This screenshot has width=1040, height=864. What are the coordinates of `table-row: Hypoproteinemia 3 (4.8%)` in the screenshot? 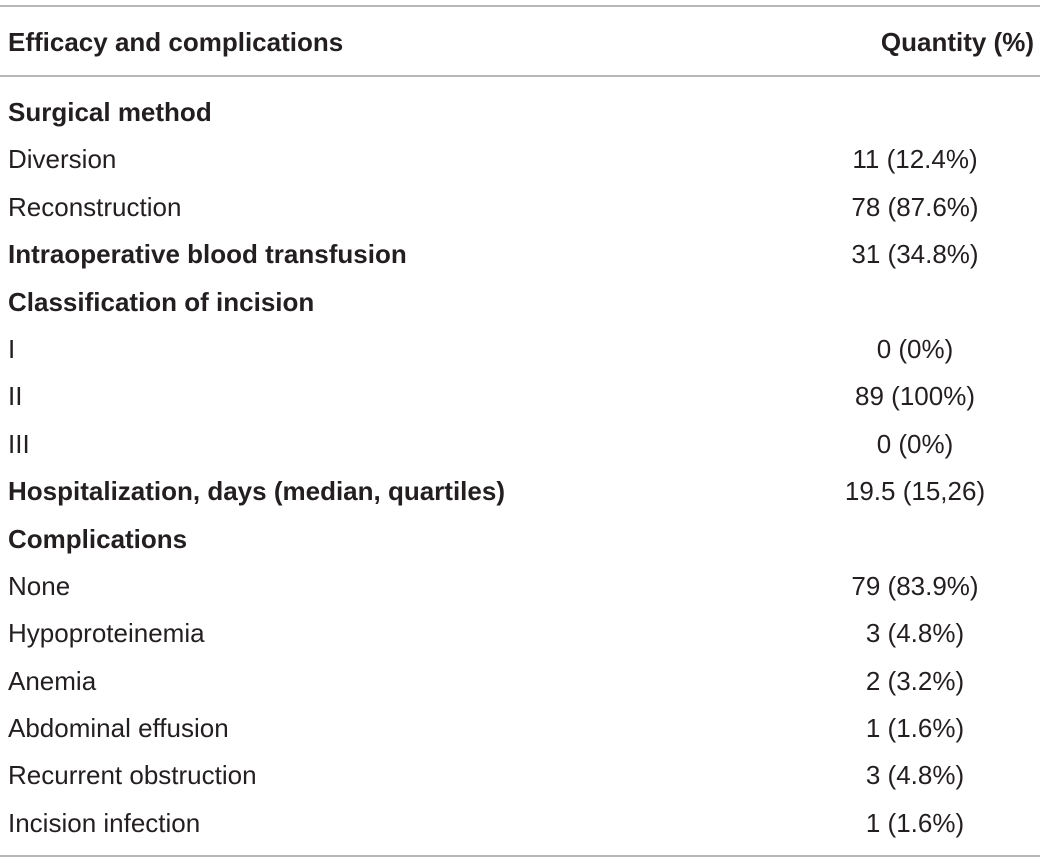 It's located at (520, 633).